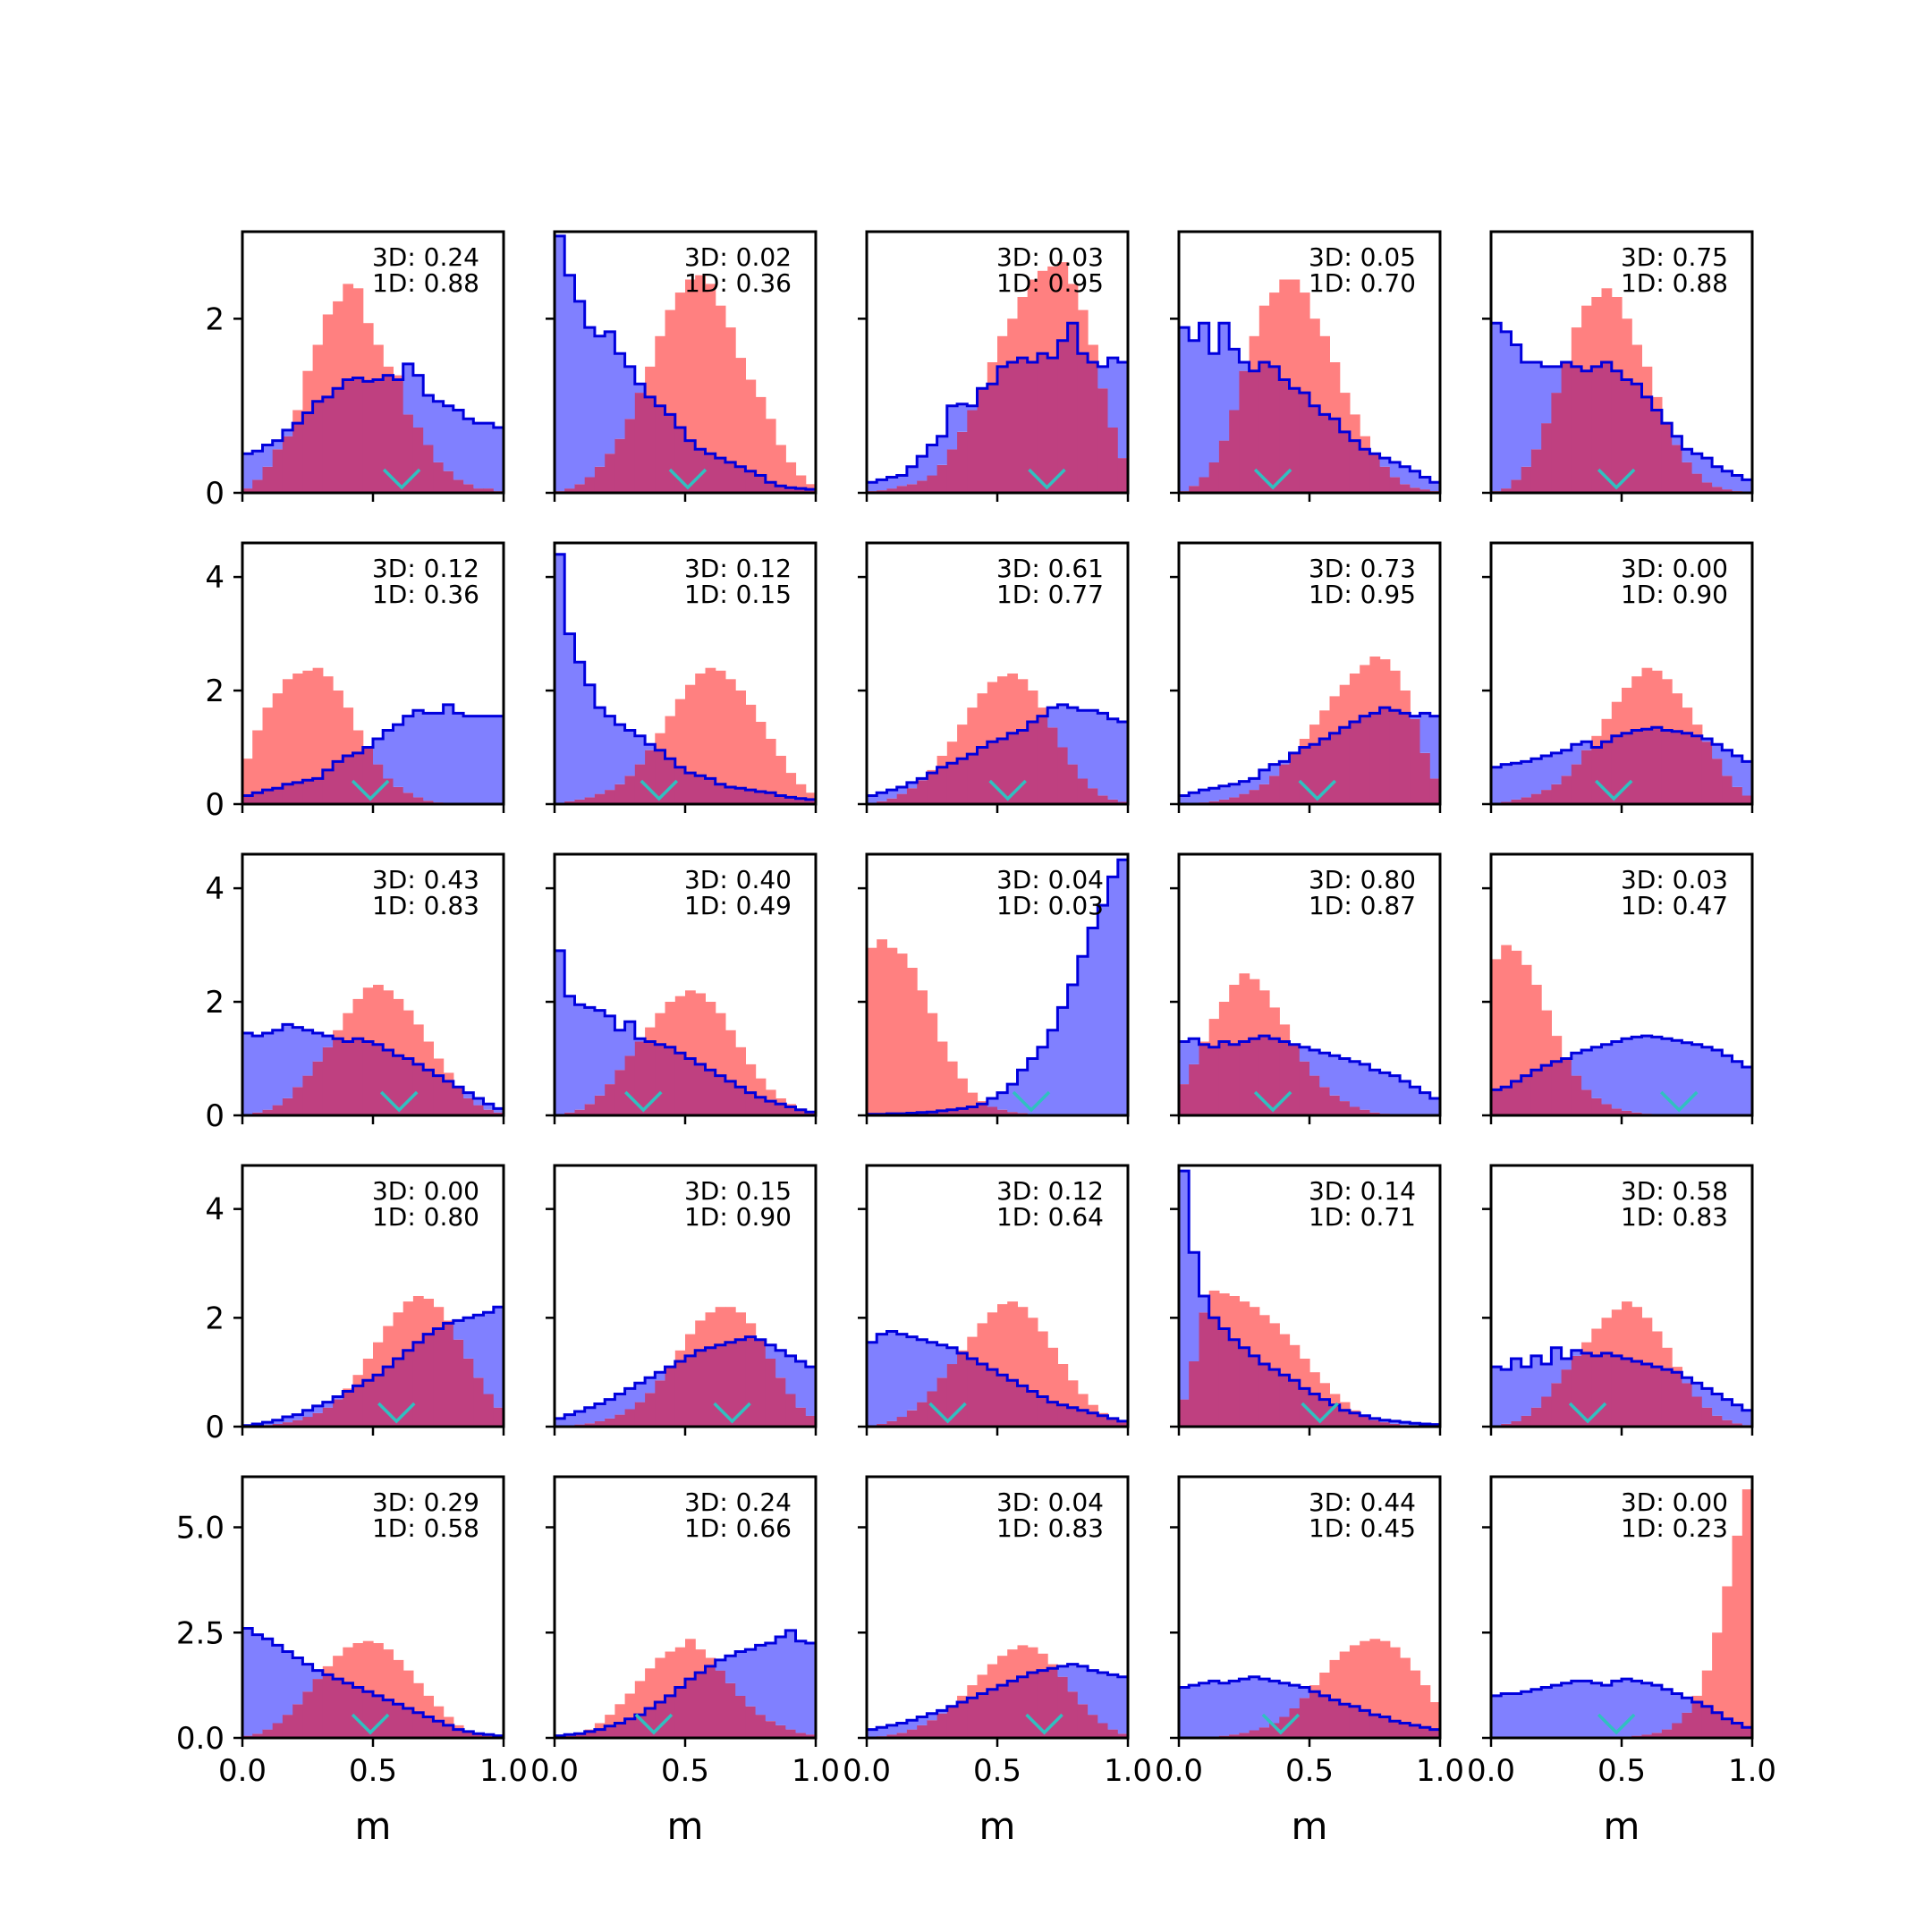 The height and width of the screenshot is (1932, 1932). What do you see at coordinates (200, 1739) in the screenshot?
I see `y-tick-label: 0.0` at bounding box center [200, 1739].